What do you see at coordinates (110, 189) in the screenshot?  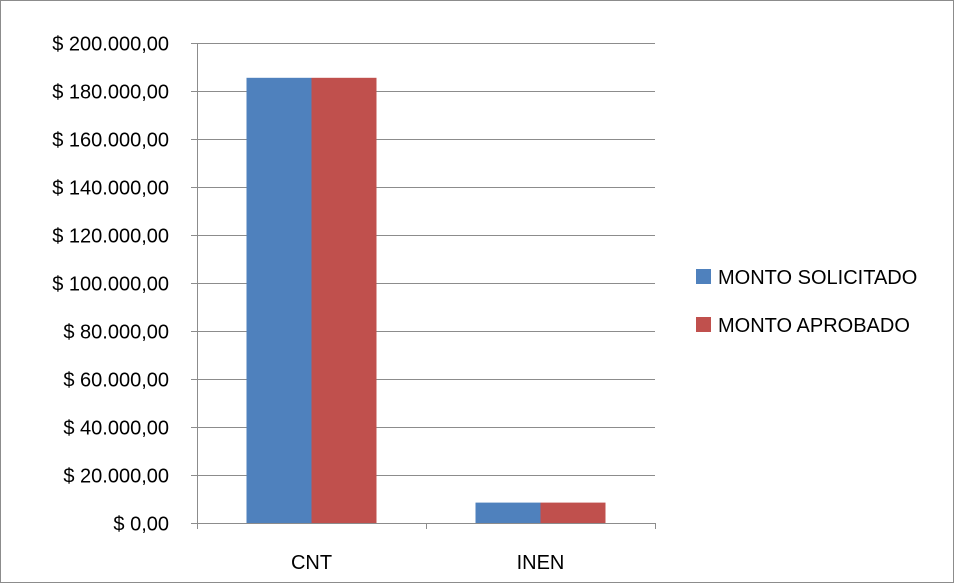 I see `y-tick-label: $ 140.000,00` at bounding box center [110, 189].